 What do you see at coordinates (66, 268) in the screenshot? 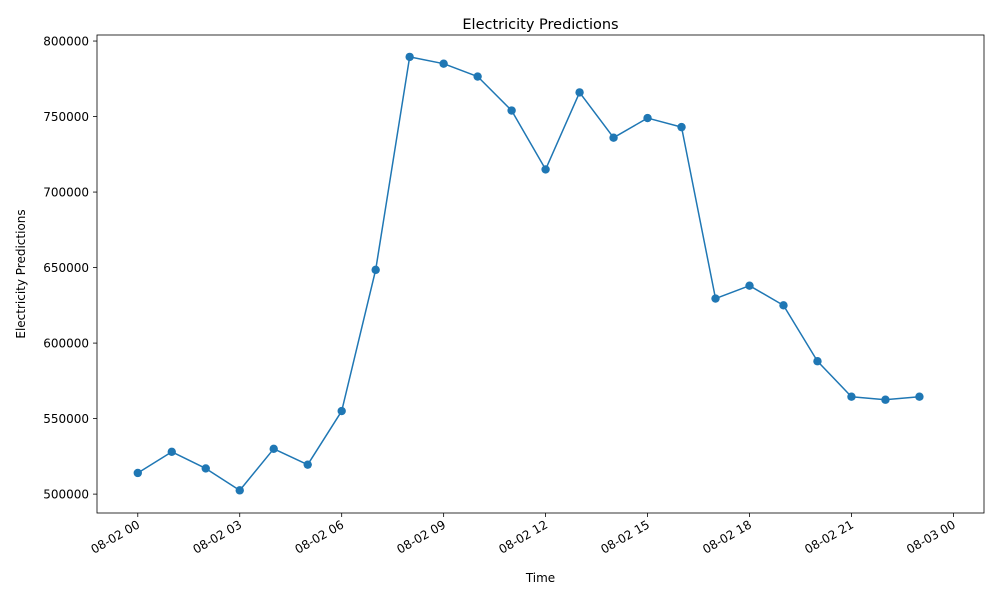
I see `y-tick-label: 650000` at bounding box center [66, 268].